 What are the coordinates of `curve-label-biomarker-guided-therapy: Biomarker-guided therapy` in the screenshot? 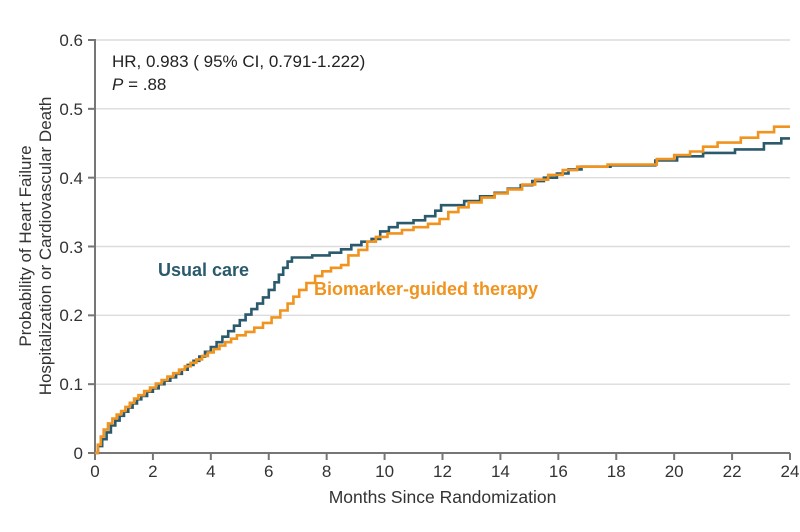 It's located at (426, 289).